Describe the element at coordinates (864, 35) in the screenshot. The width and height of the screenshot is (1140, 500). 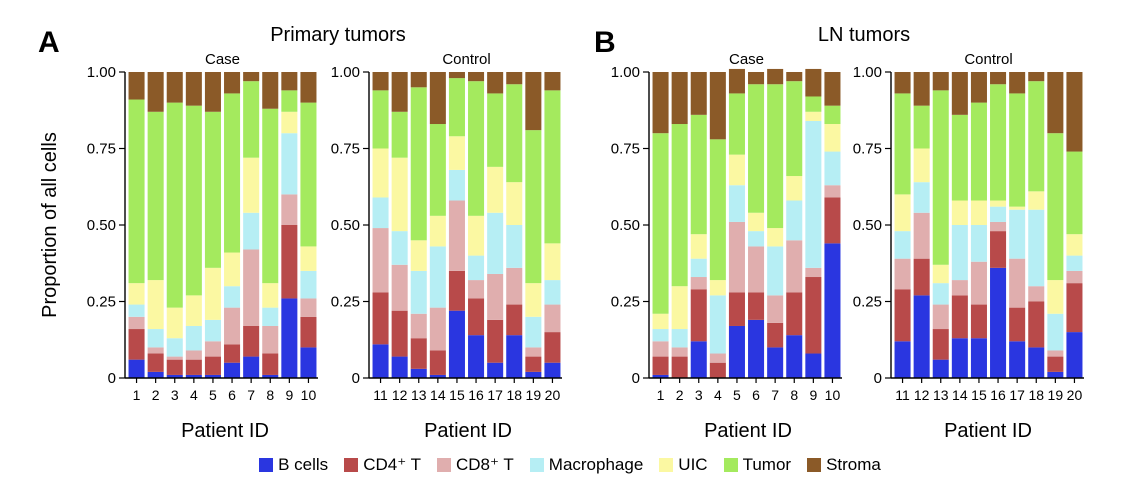
I see `panel-b-title: LN tumors` at that location.